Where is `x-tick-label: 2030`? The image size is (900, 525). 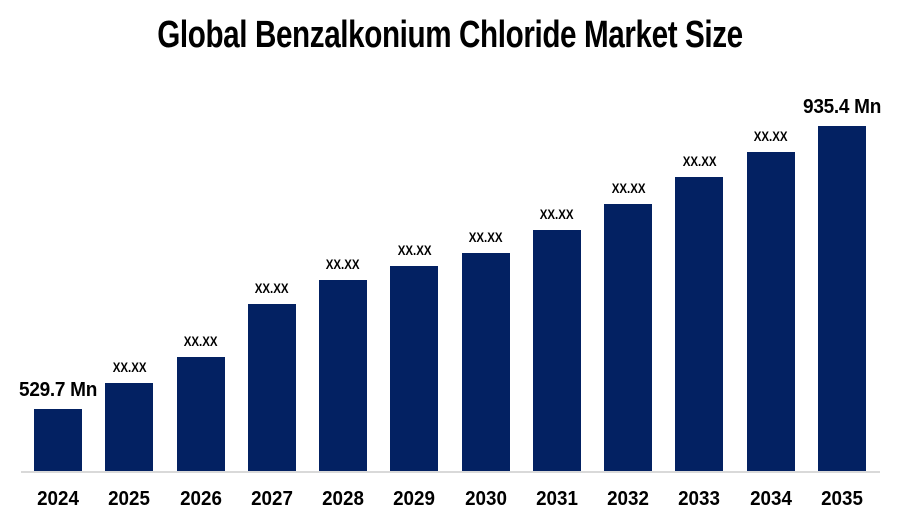 x-tick-label: 2030 is located at coordinates (485, 499).